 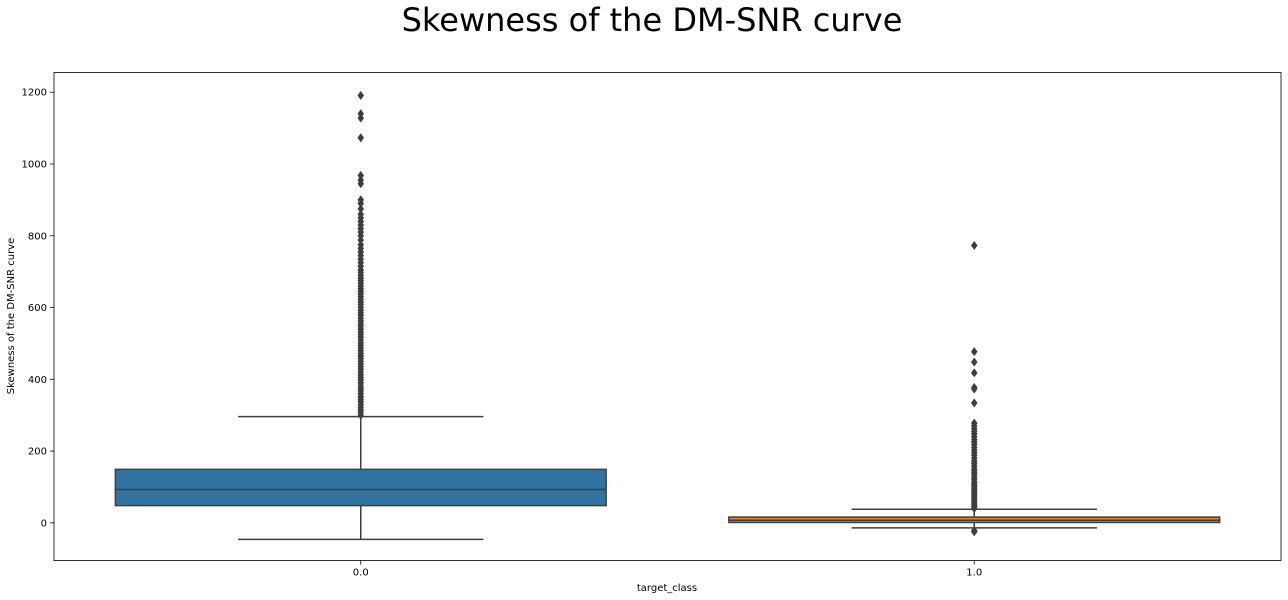 What do you see at coordinates (11, 316) in the screenshot?
I see `y-axis-label: Skewness of the DM-SNR curve` at bounding box center [11, 316].